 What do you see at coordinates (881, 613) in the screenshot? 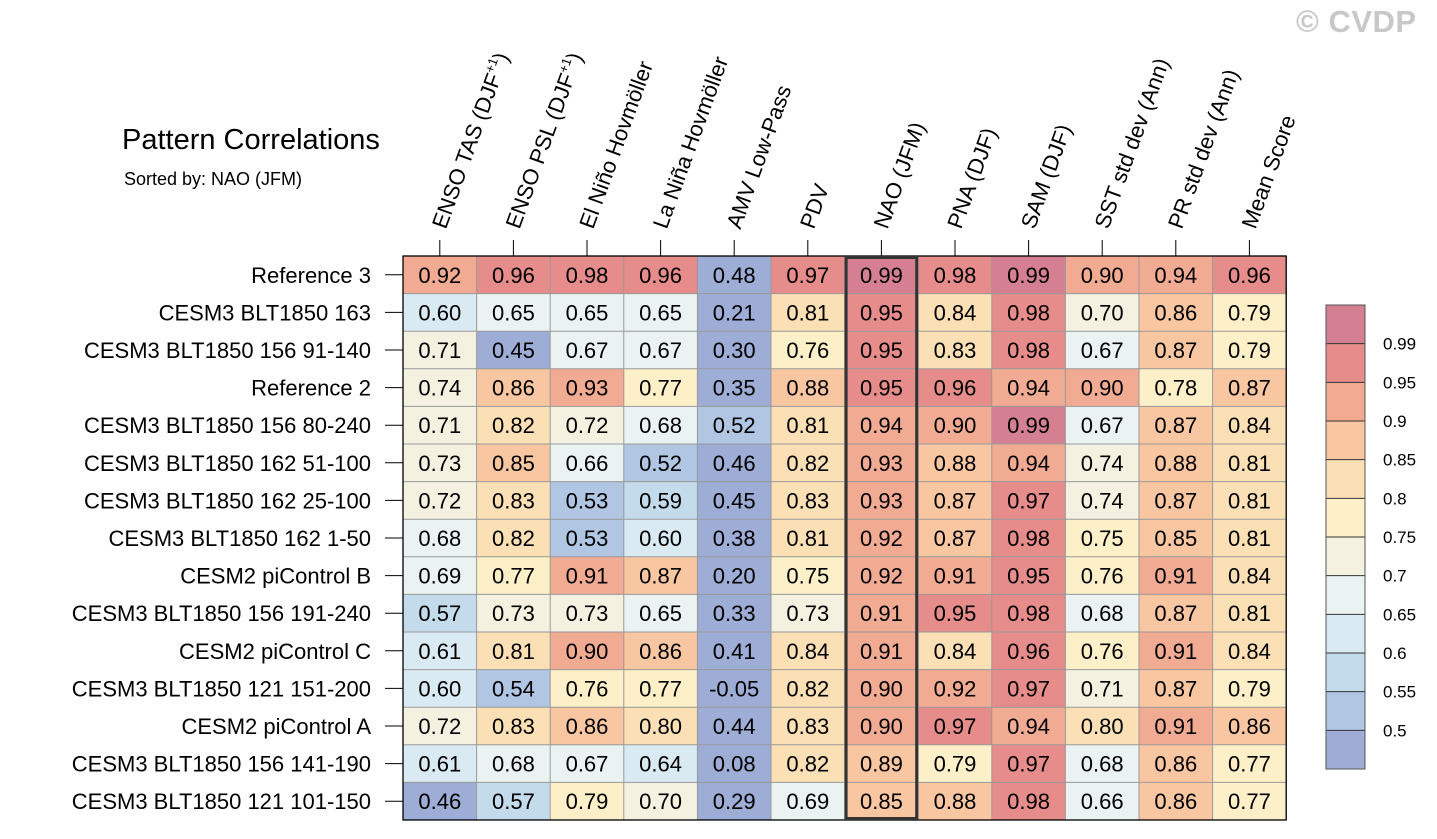
I see `cell-value: 0.91` at bounding box center [881, 613].